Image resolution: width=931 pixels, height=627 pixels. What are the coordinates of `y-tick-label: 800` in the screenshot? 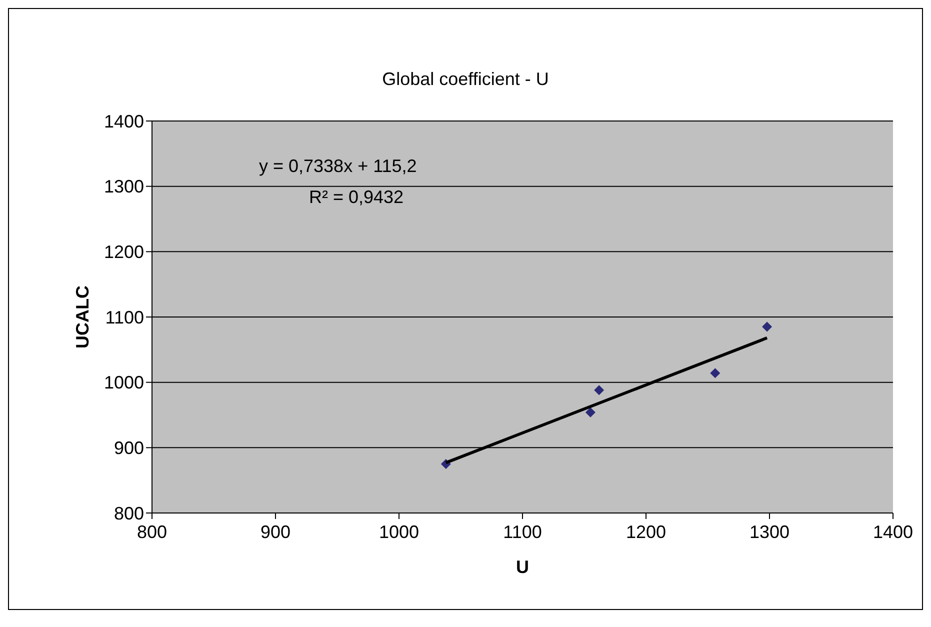 It's located at (129, 513).